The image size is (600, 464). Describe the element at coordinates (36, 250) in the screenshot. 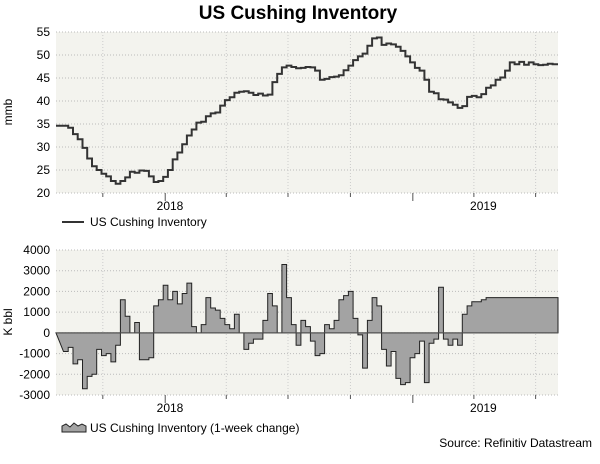

I see `weekly-change-y-tick-label: 4000` at that location.